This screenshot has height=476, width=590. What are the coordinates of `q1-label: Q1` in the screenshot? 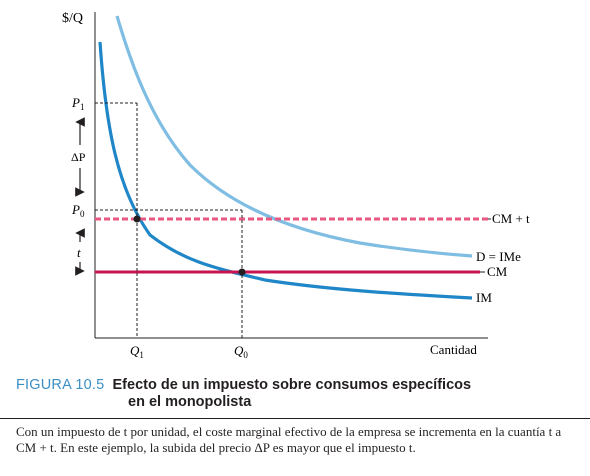 It's located at (137, 351).